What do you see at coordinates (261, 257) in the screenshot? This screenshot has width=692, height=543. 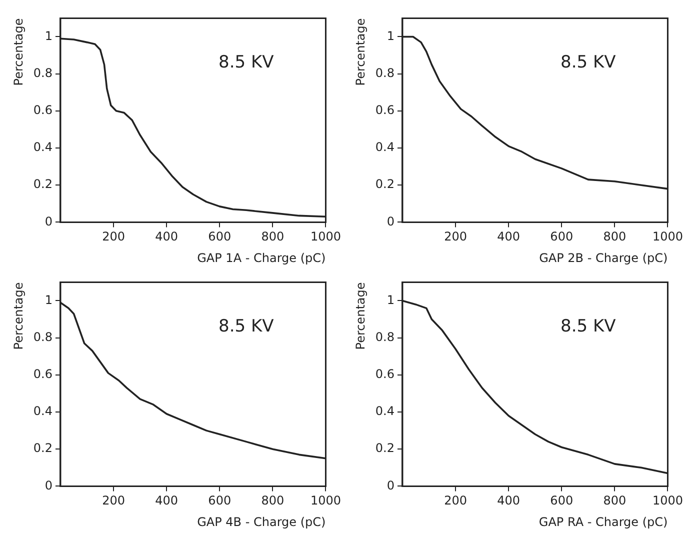 I see `x-axis-title: GAP 1A - Charge (pC)` at bounding box center [261, 257].